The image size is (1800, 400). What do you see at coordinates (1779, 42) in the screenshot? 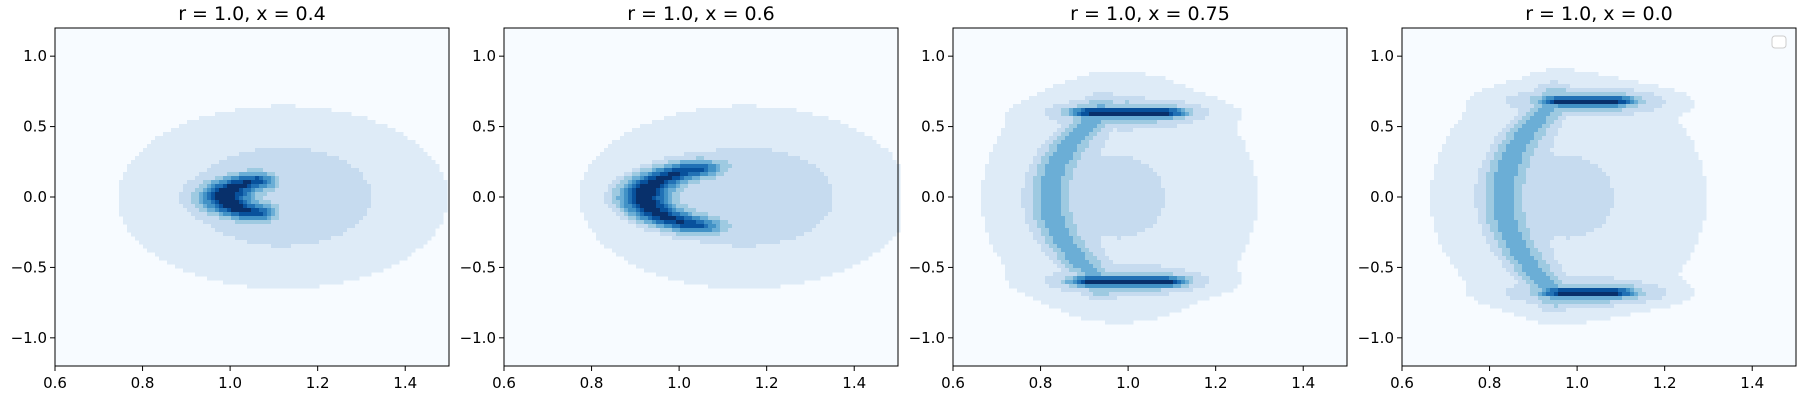
I see `legend-box` at bounding box center [1779, 42].